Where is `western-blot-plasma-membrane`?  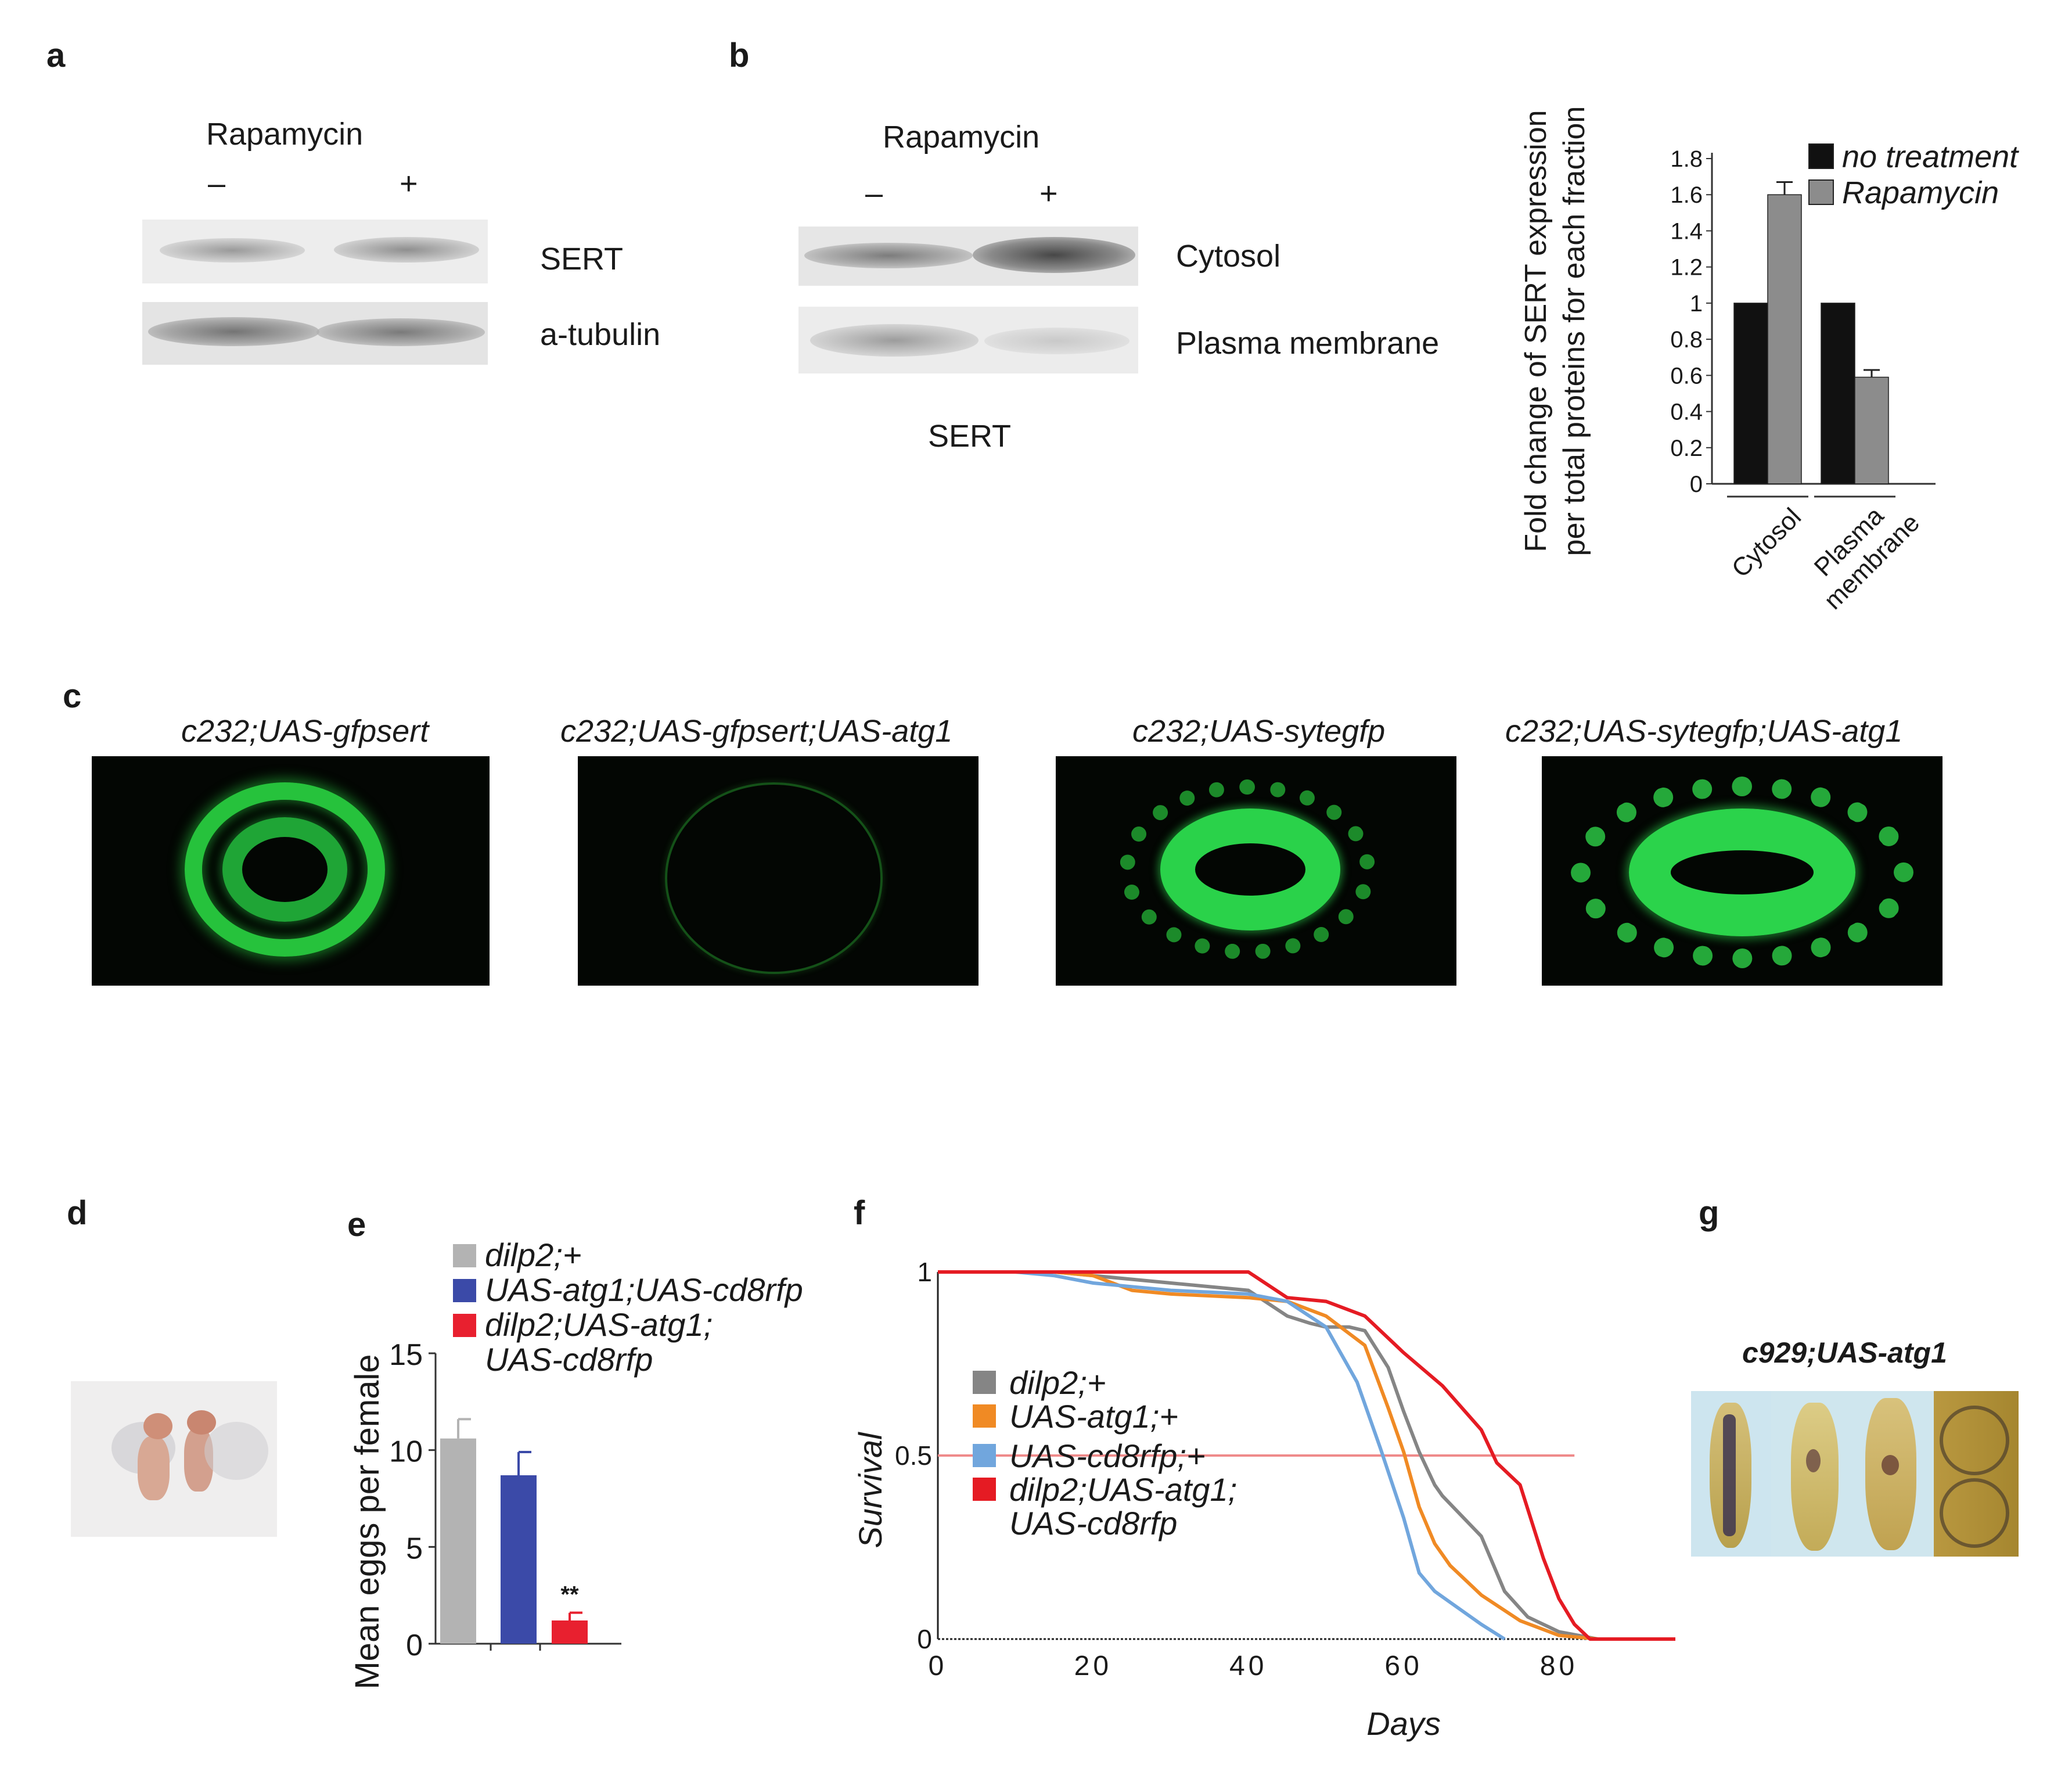
western-blot-plasma-membrane is located at coordinates (968, 340).